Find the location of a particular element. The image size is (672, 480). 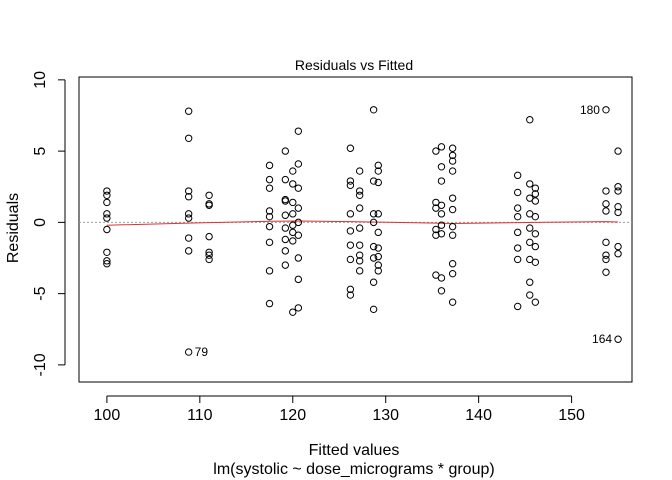

y-tick-label-0: 0 is located at coordinates (40, 222).